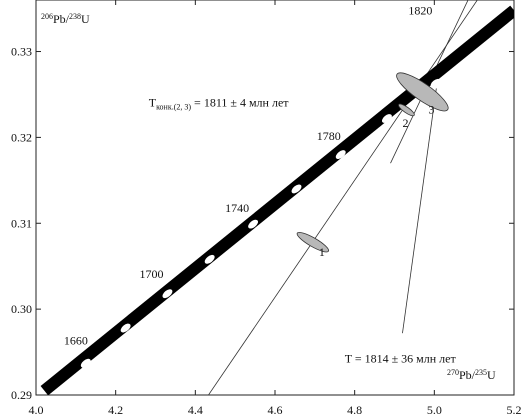 This screenshot has height=420, width=527. Describe the element at coordinates (21, 395) in the screenshot. I see `y-tick-label: 0.29` at that location.